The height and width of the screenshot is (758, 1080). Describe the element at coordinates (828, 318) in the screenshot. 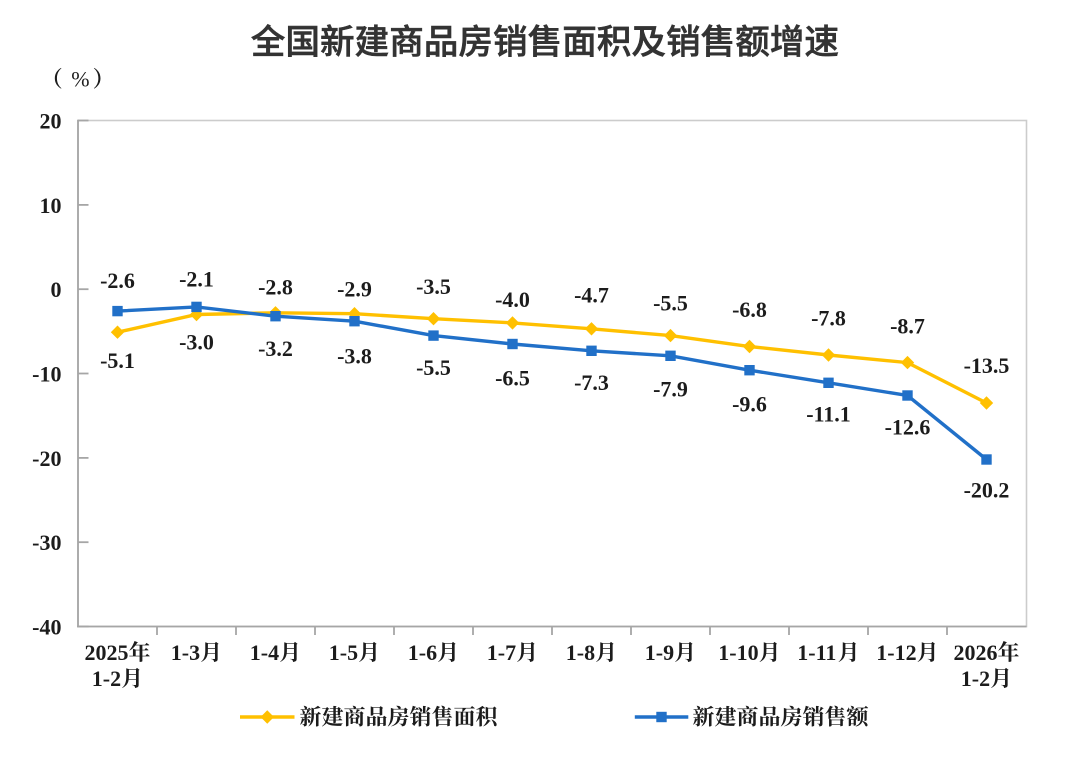

I see `svg-text: -7.8` at that location.